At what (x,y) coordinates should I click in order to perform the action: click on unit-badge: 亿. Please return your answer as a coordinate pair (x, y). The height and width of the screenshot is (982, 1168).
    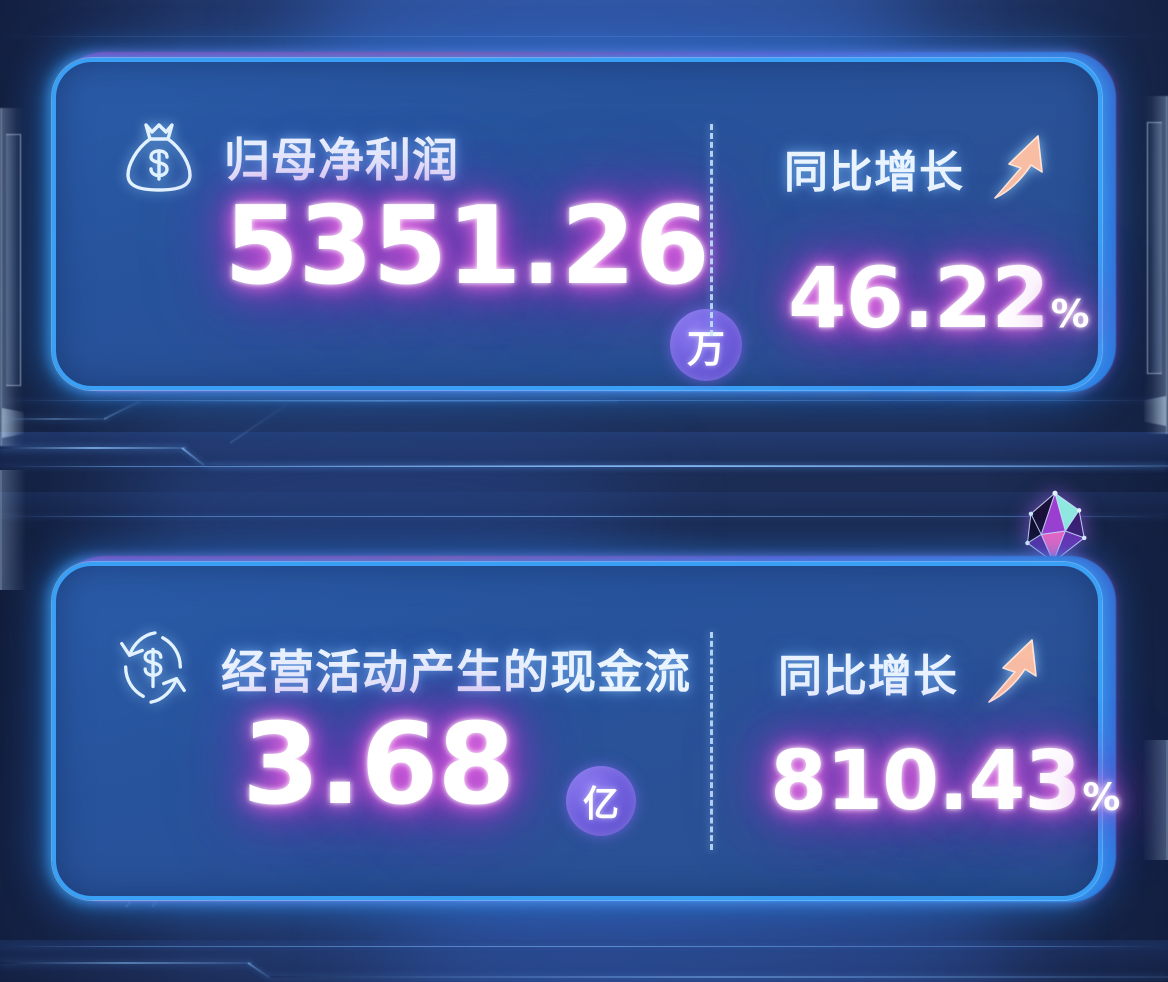
    Looking at the image, I should click on (601, 801).